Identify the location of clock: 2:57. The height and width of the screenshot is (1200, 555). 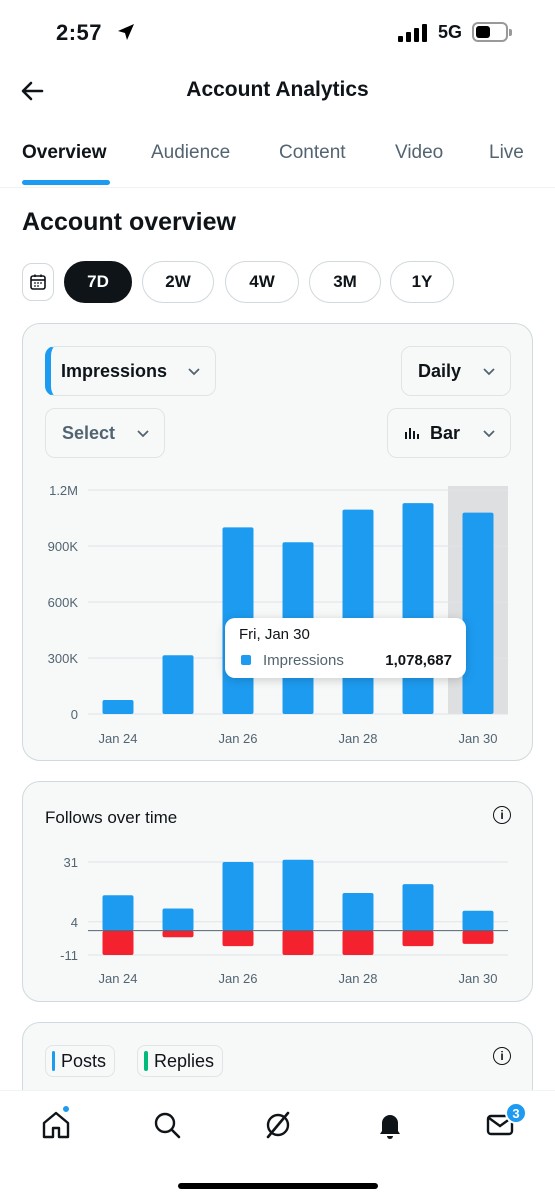
(79, 32).